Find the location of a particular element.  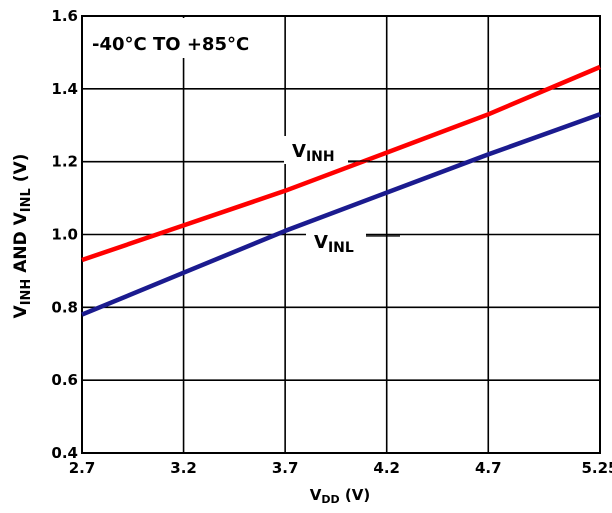

temperature-annotation: -40°C TO +85°C is located at coordinates (170, 44).